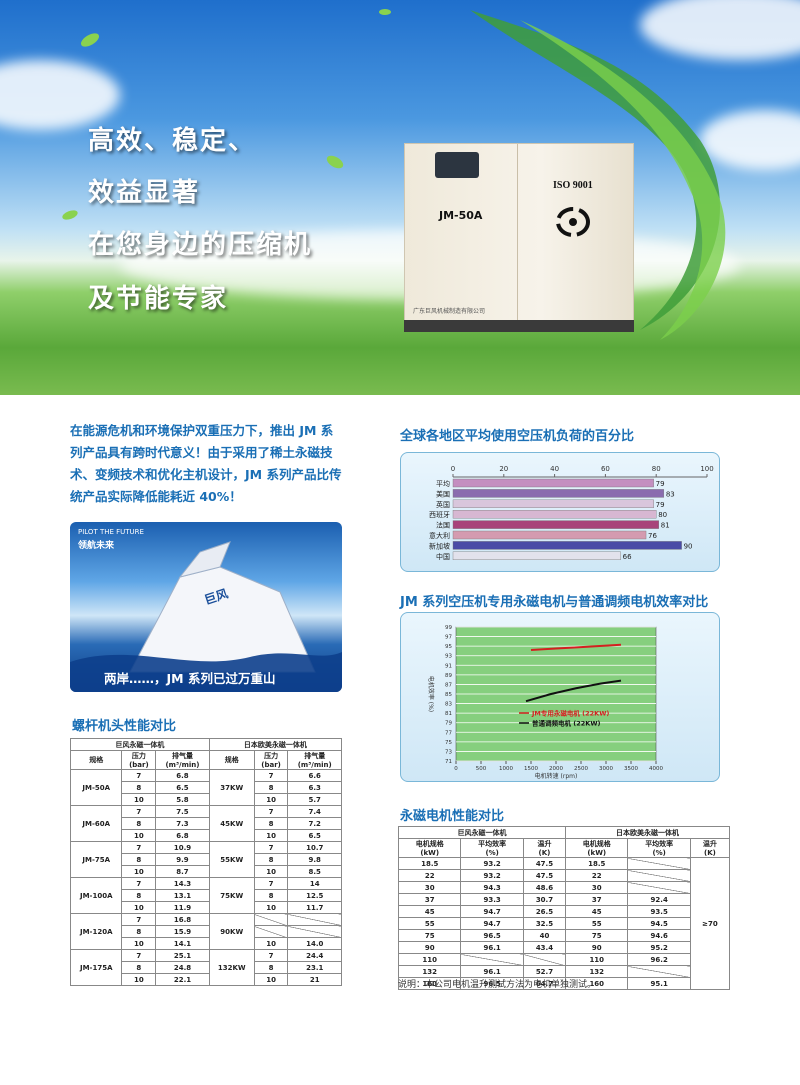 The width and height of the screenshot is (800, 1085). I want to click on data-row: 55 94.7 32.5 55 94.5, so click(563, 923).